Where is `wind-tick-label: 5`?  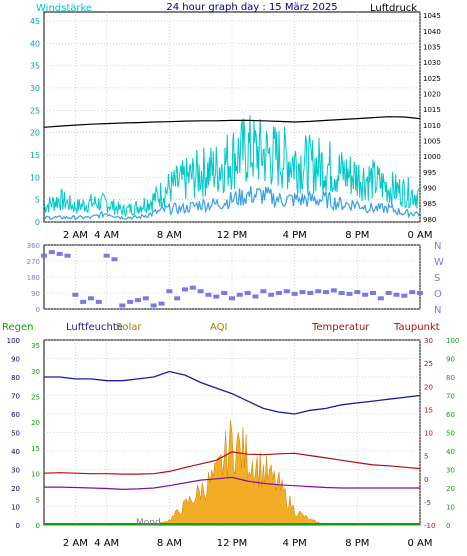
wind-tick-label: 5 is located at coordinates (37, 200).